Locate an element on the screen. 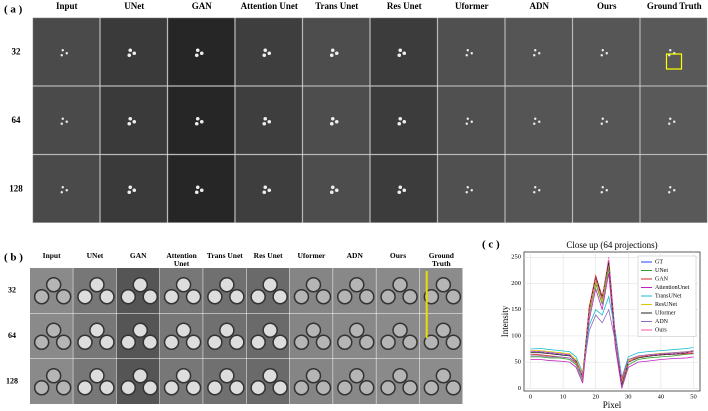 The width and height of the screenshot is (708, 411). legend-label: AttentionUnet is located at coordinates (672, 288).